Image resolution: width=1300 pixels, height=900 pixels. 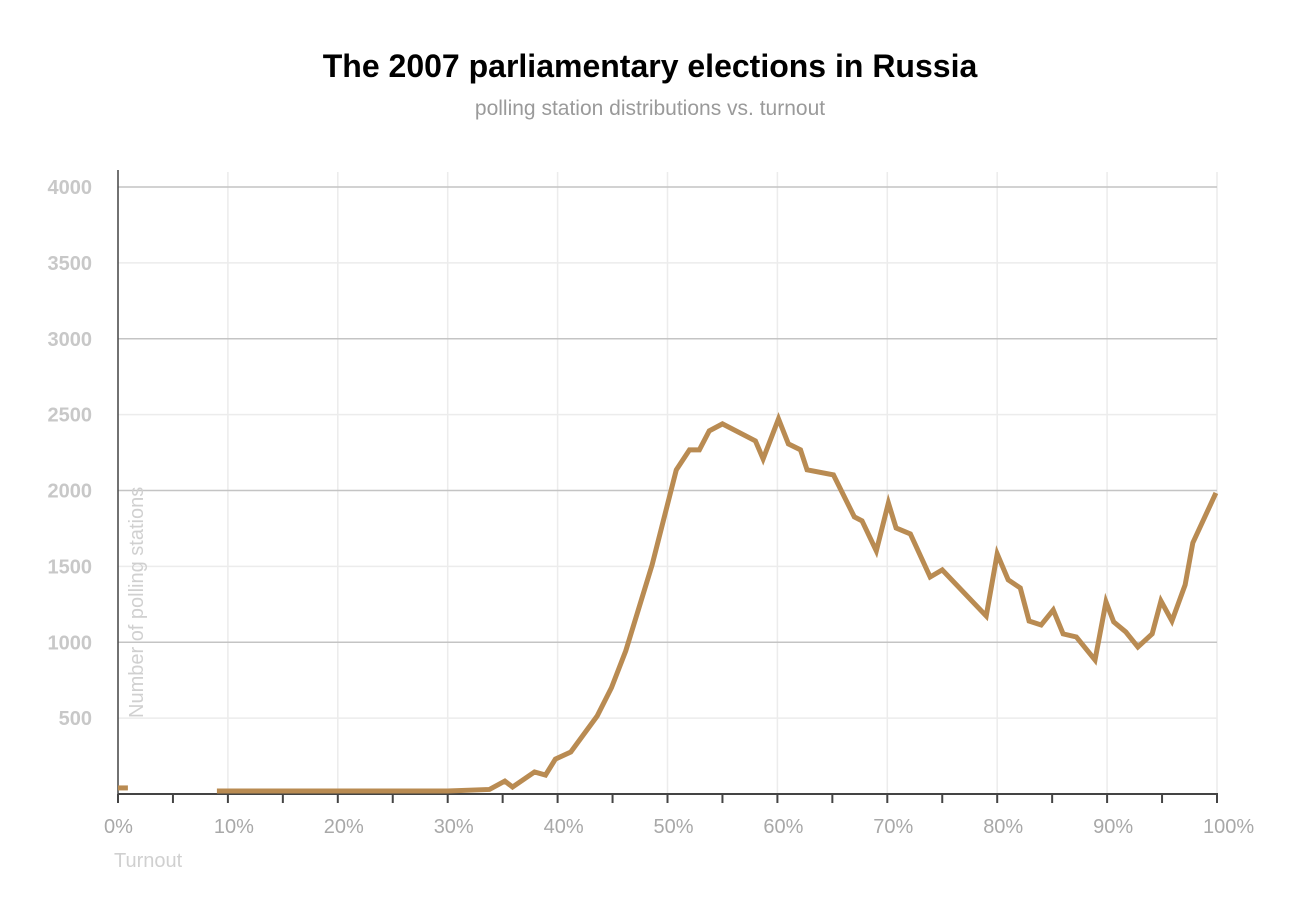 What do you see at coordinates (564, 827) in the screenshot?
I see `x-tick-label: 40%` at bounding box center [564, 827].